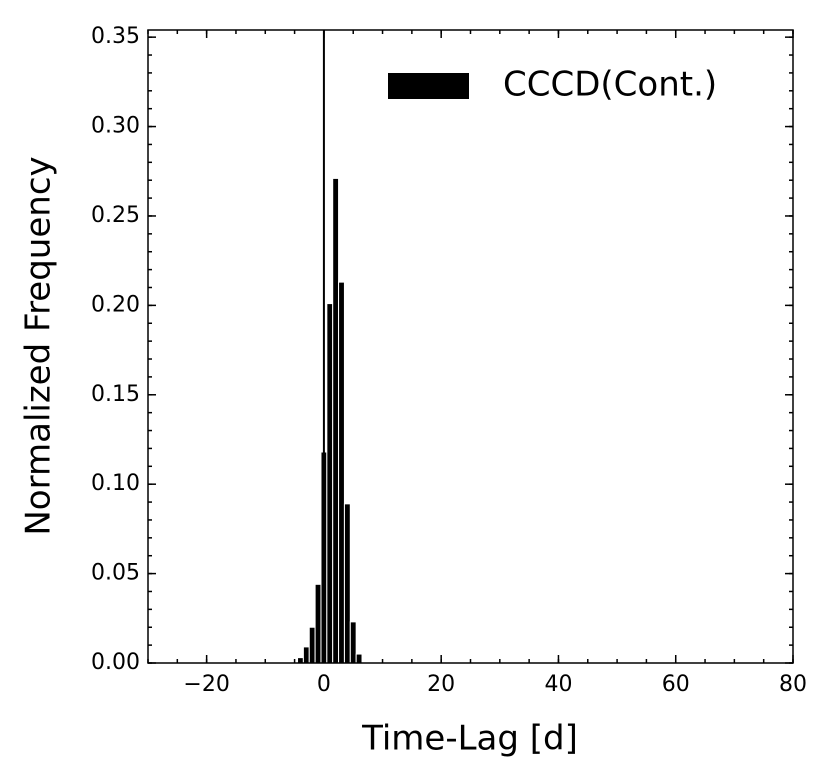 Image resolution: width=831 pixels, height=783 pixels. I want to click on x-tick-label: 20, so click(441, 684).